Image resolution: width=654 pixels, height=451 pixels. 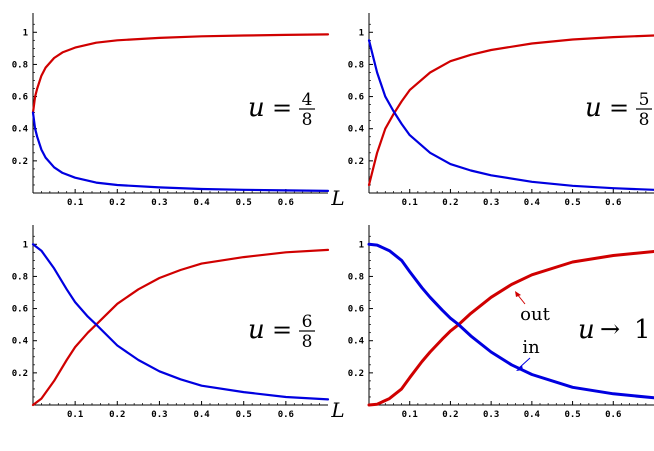 I want to click on annotation-numerator: 5, so click(x=644, y=100).